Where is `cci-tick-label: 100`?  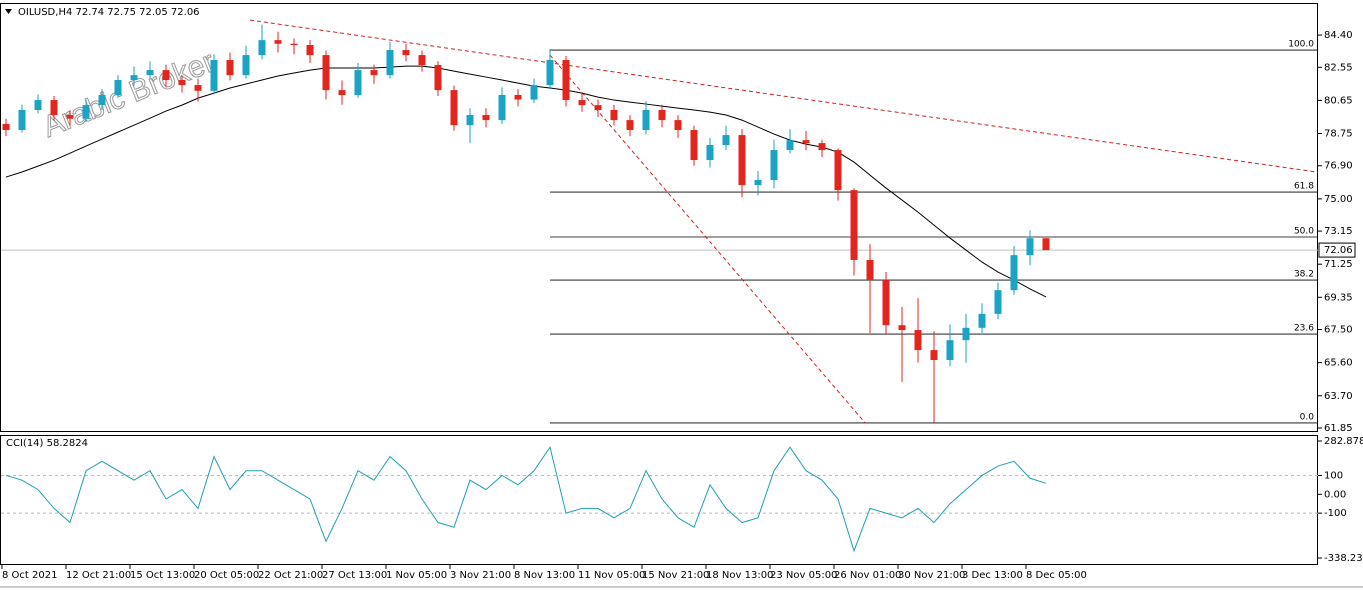 cci-tick-label: 100 is located at coordinates (1333, 475).